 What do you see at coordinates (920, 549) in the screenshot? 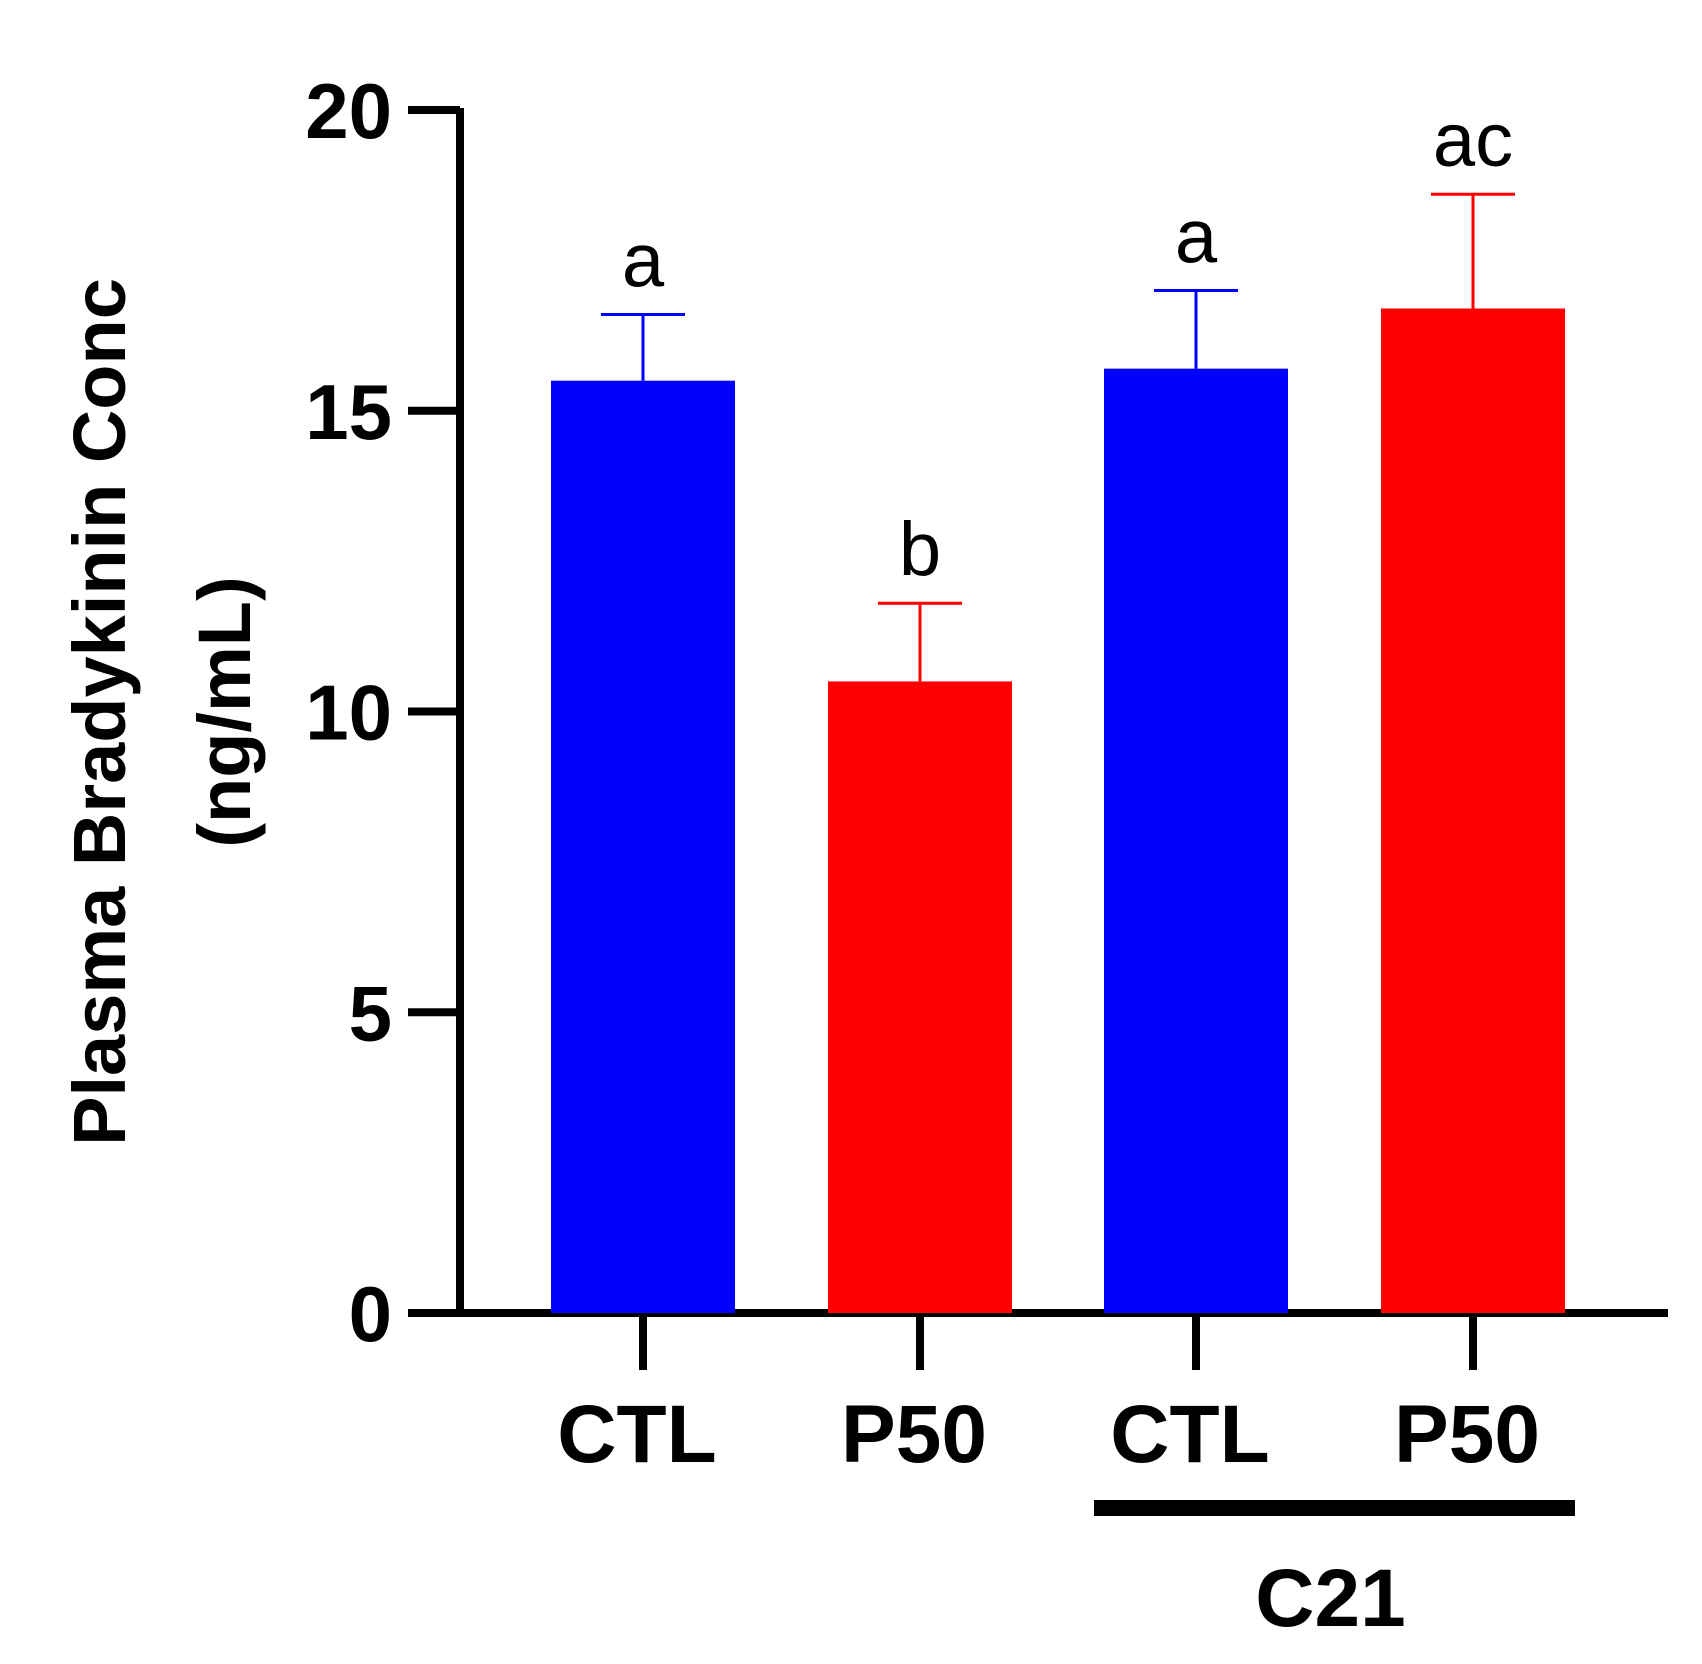
I see `significance-label: b` at bounding box center [920, 549].